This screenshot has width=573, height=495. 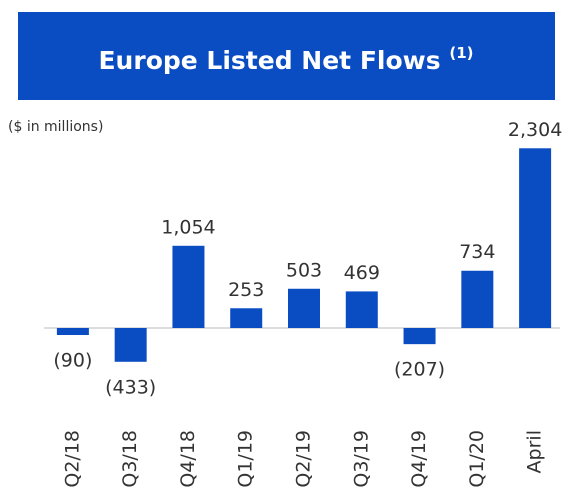 I want to click on value-label: 469, so click(x=362, y=273).